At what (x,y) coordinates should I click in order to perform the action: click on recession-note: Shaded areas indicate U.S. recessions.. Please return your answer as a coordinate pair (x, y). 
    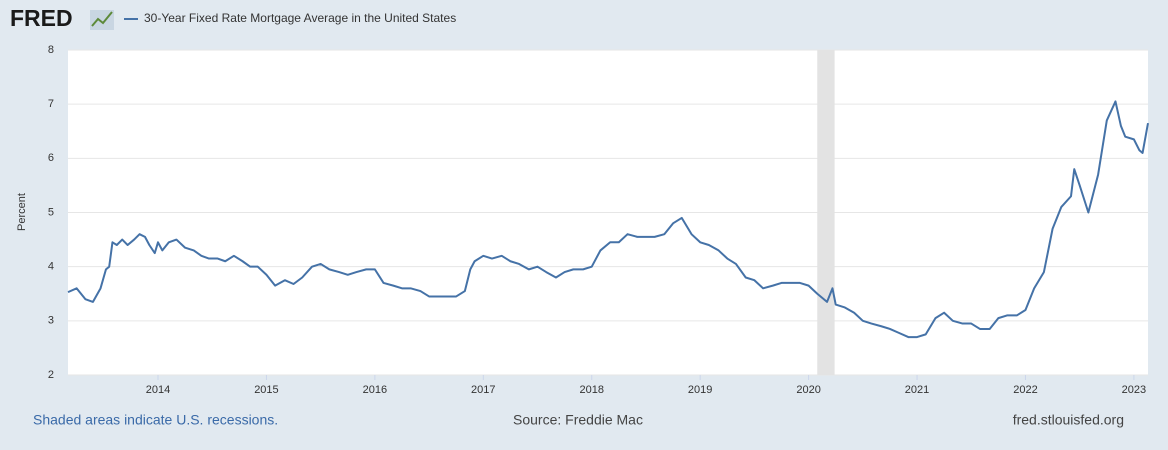
    Looking at the image, I should click on (155, 420).